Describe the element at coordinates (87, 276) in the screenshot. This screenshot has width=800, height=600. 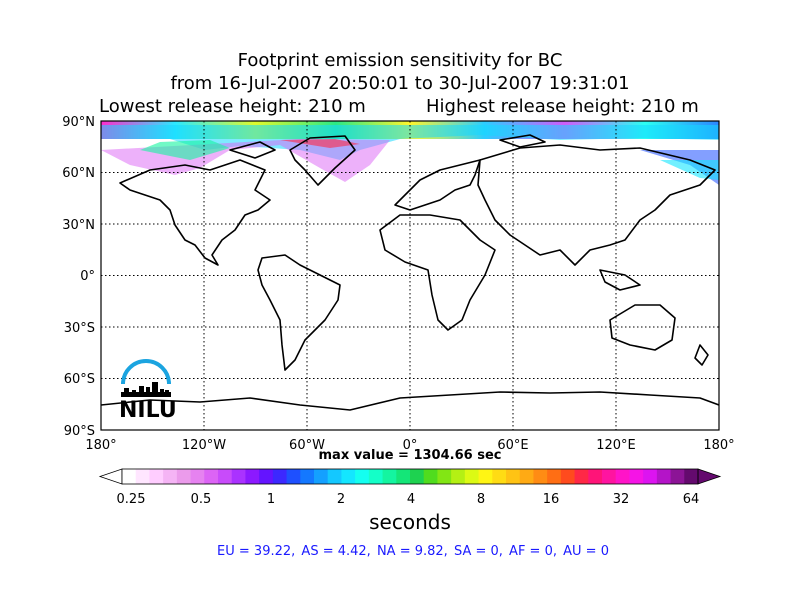
I see `lat-label: 0°` at that location.